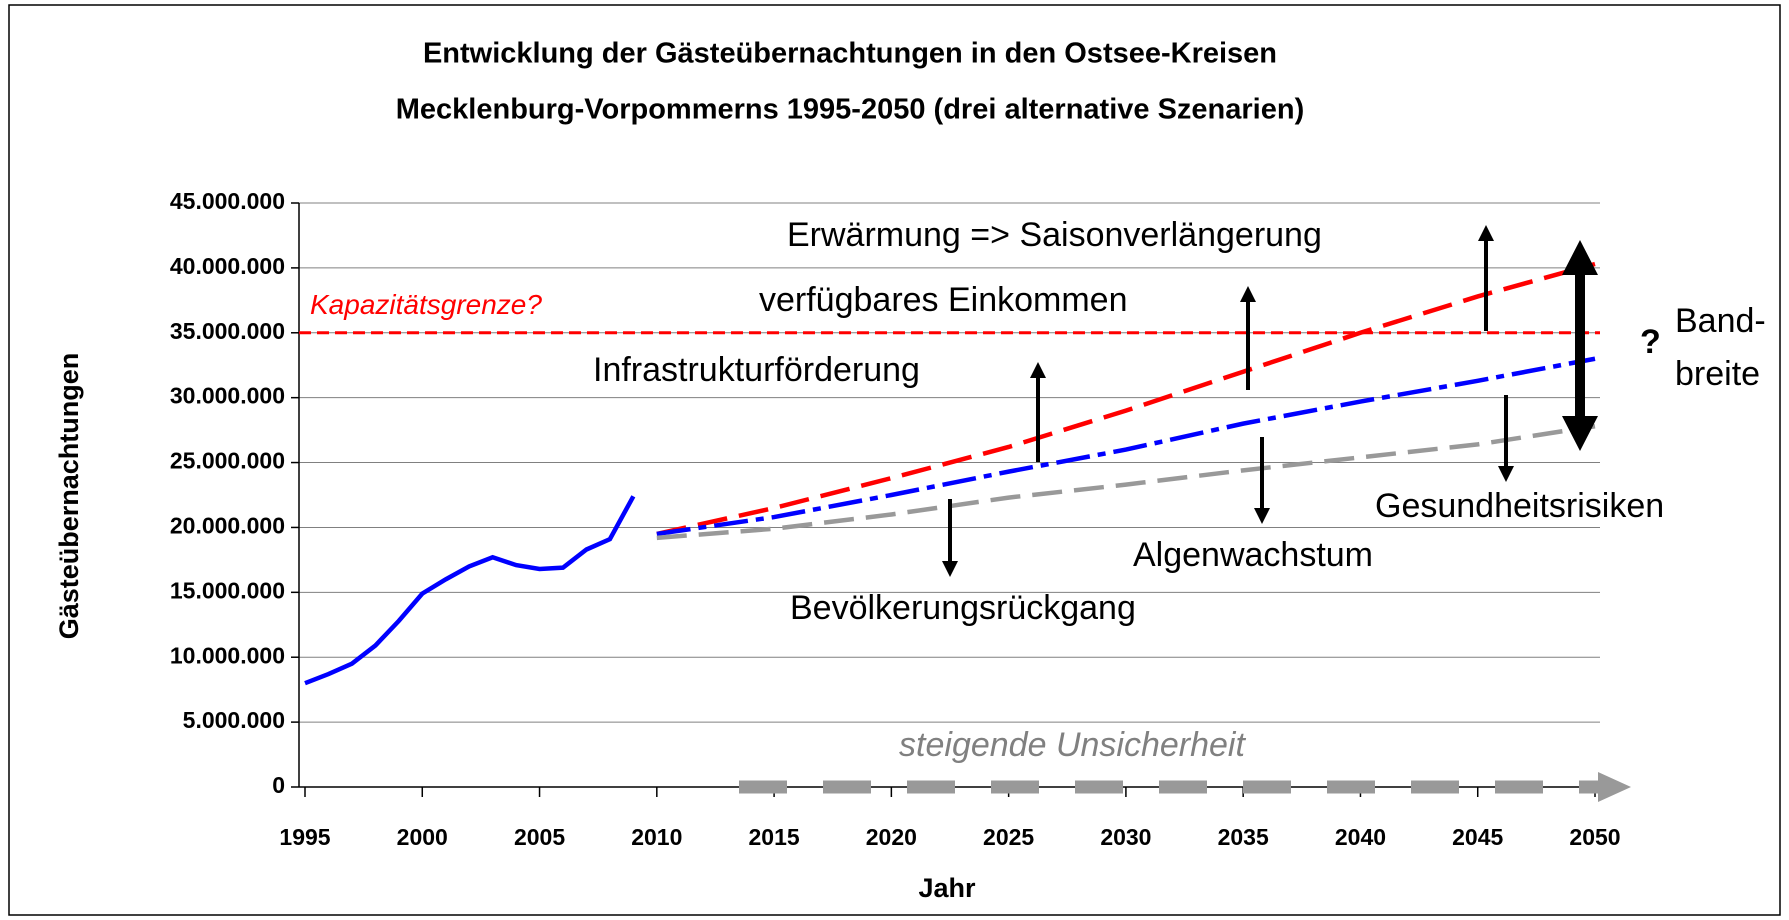 The width and height of the screenshot is (1789, 920). Describe the element at coordinates (278, 785) in the screenshot. I see `y-tick-label: 0` at that location.